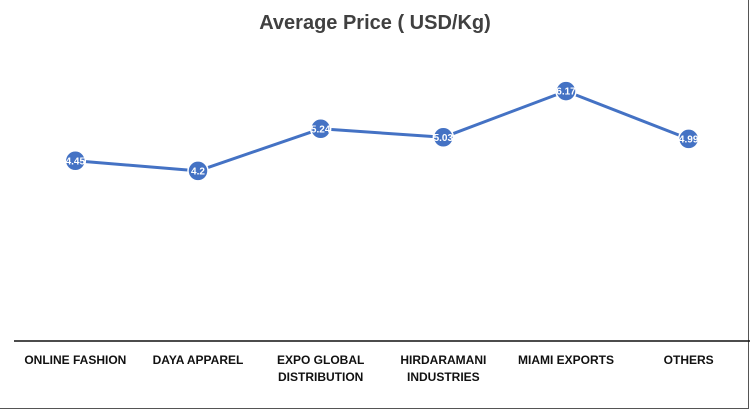 Image resolution: width=750 pixels, height=410 pixels. What do you see at coordinates (75, 360) in the screenshot?
I see `x-tick-label: ONLINE FASHION` at bounding box center [75, 360].